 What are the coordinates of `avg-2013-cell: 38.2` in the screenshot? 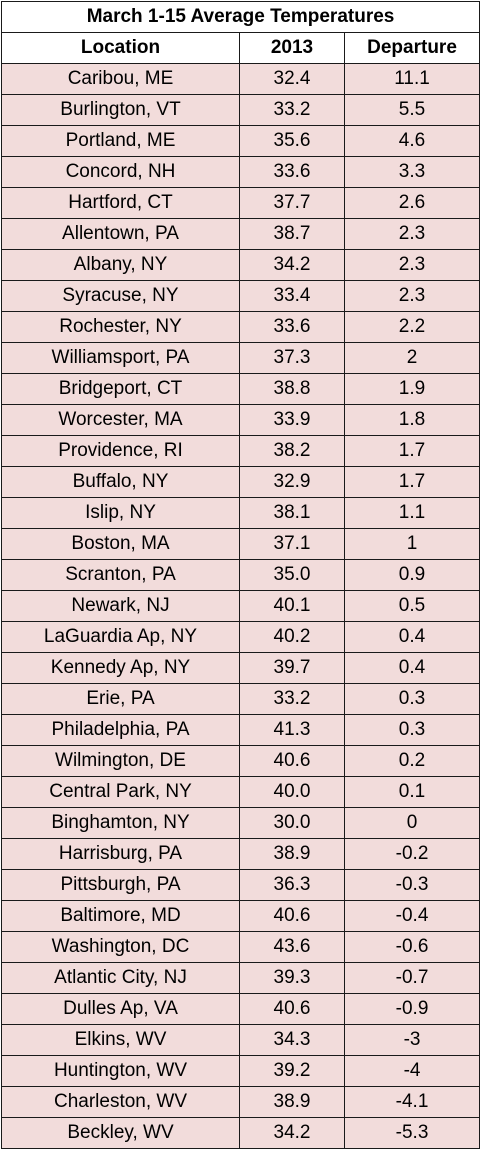 It's located at (292, 451).